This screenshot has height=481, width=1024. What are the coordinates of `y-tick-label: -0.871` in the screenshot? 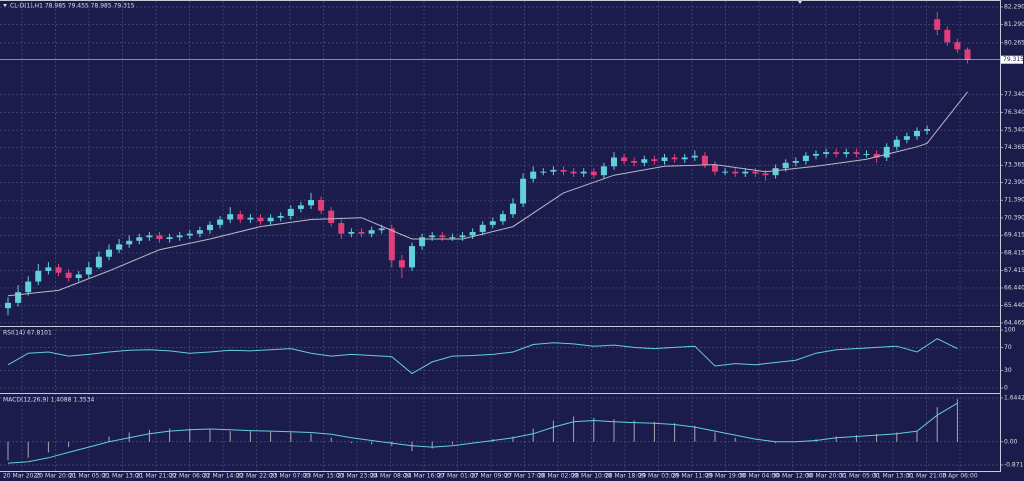 It's located at (1014, 464).